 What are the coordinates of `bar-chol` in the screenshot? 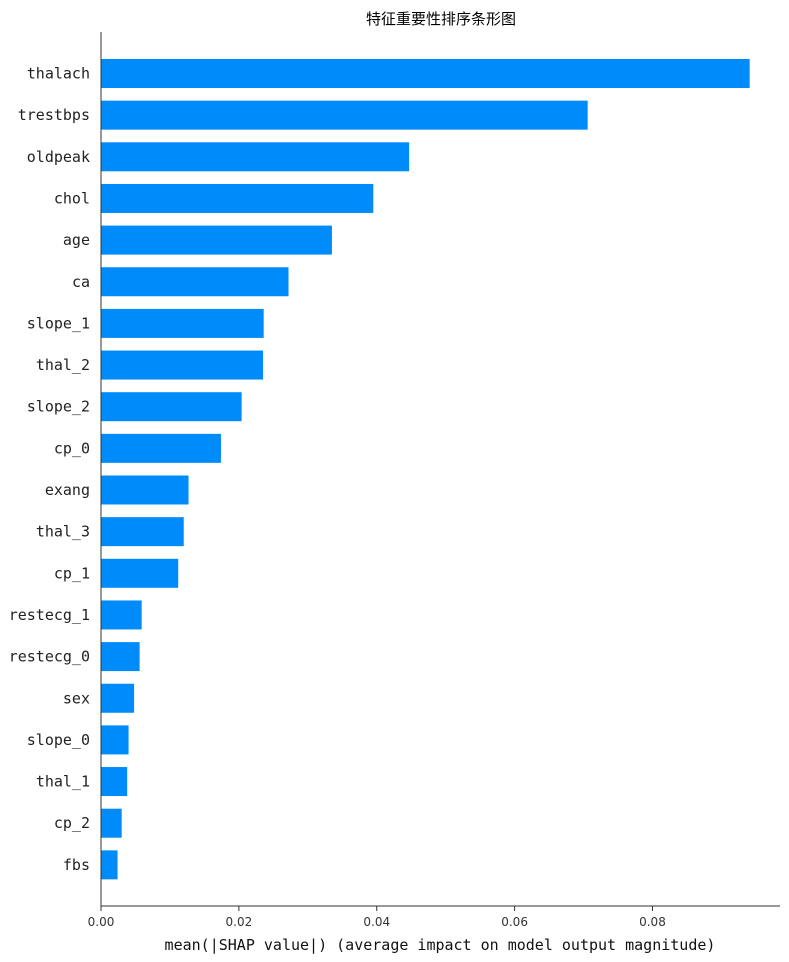 It's located at (237, 198).